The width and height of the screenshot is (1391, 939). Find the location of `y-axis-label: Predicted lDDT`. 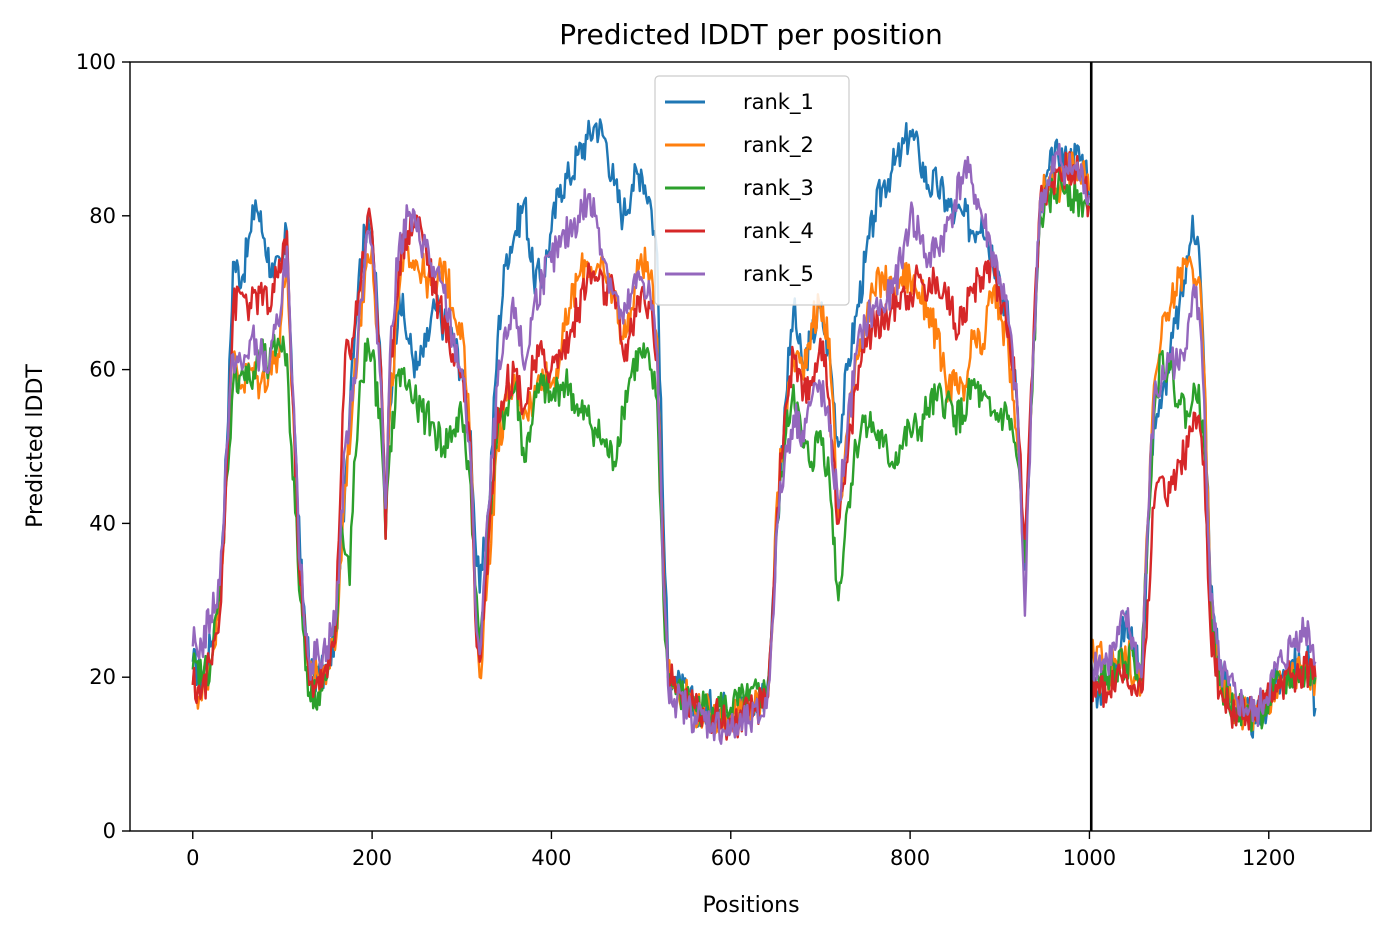

y-axis-label: Predicted lDDT is located at coordinates (35, 446).